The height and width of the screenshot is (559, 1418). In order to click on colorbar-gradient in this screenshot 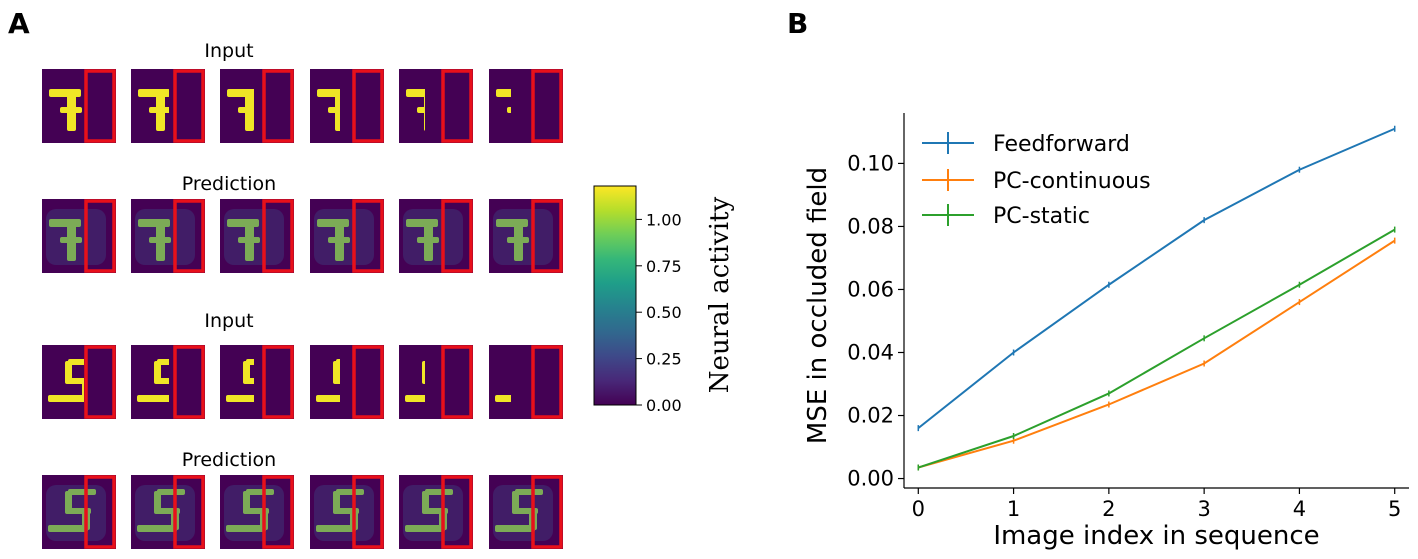, I will do `click(615, 295)`.